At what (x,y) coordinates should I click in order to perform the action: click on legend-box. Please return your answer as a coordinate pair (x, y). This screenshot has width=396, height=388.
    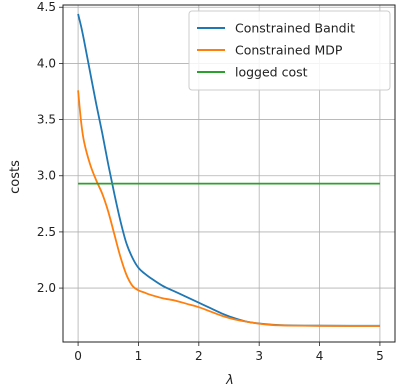
    Looking at the image, I should click on (289, 50).